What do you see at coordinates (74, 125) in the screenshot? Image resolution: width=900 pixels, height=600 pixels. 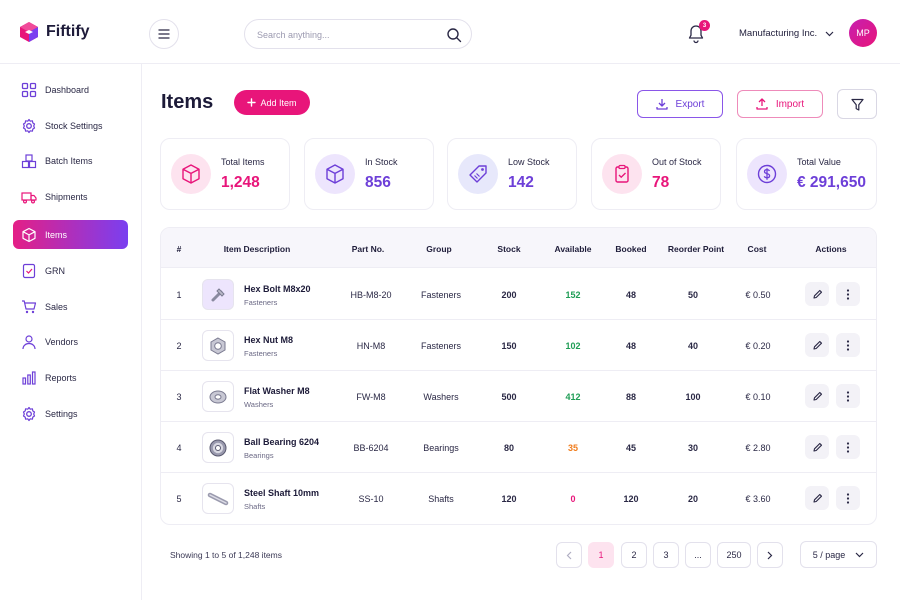 I see `sidebar-item-label: Stock Settings` at bounding box center [74, 125].